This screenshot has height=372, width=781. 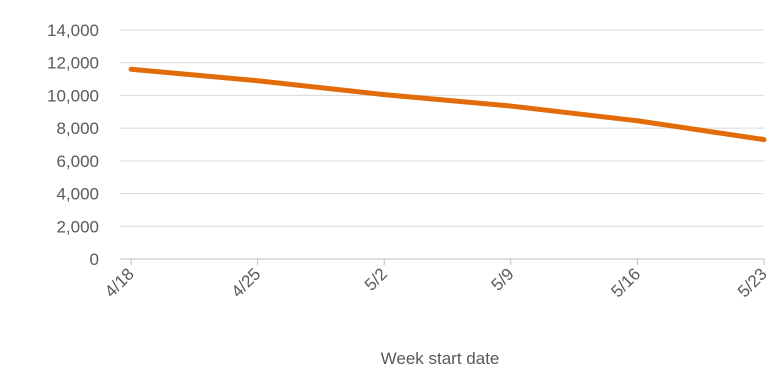 What do you see at coordinates (752, 282) in the screenshot?
I see `x-tick-label: 5/23` at bounding box center [752, 282].